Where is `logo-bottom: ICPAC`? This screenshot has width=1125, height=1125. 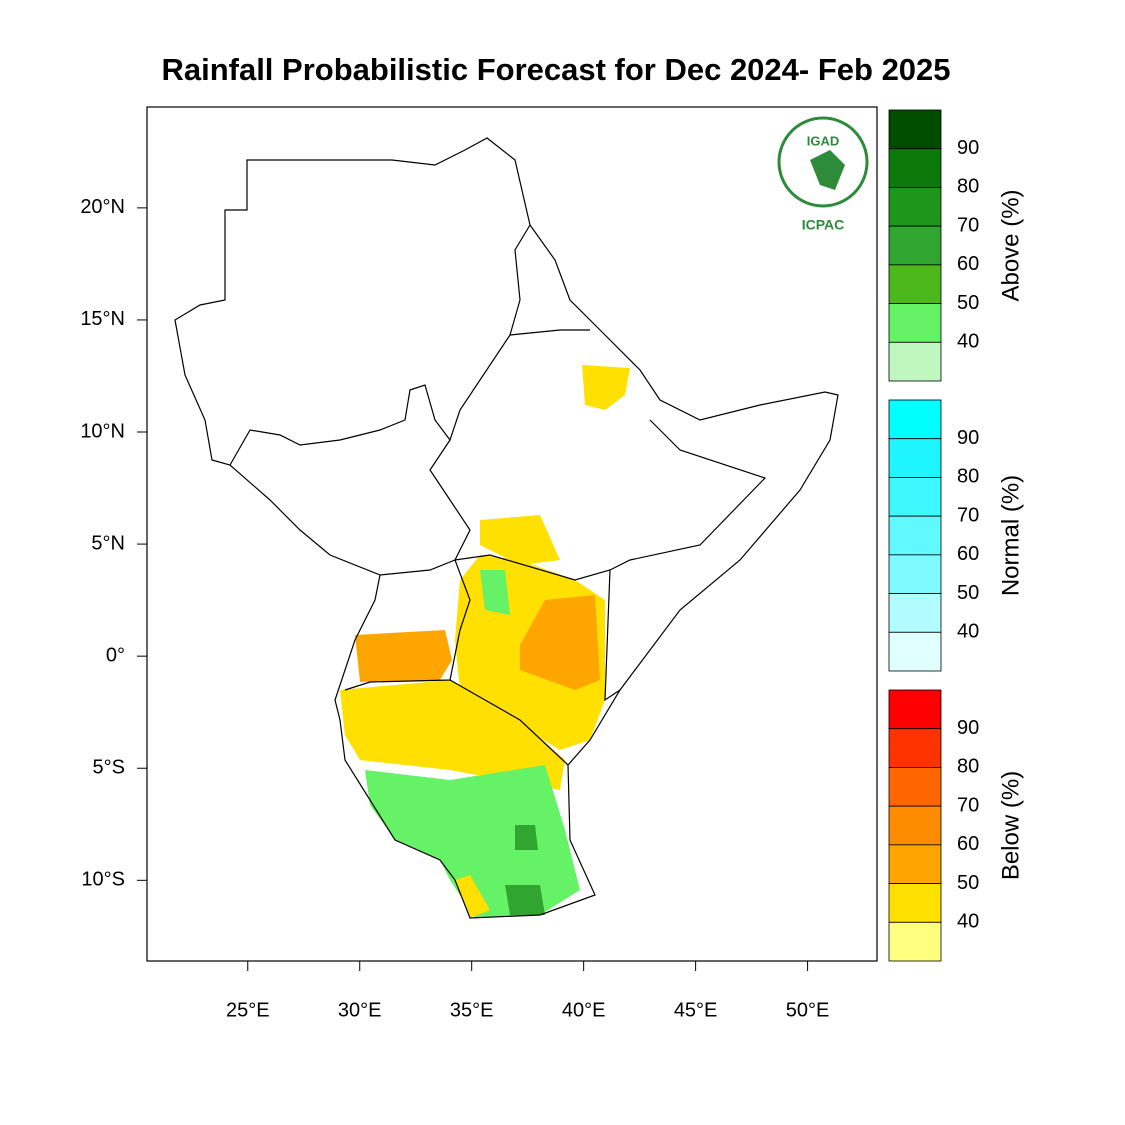 logo-bottom: ICPAC is located at coordinates (823, 225).